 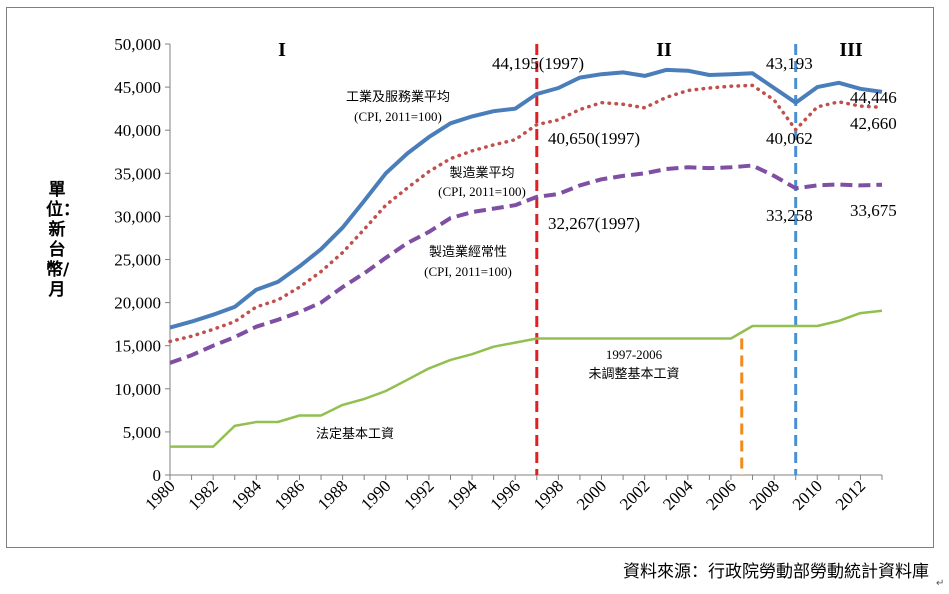 I want to click on y-tick-label: 15,000, so click(x=137, y=346).